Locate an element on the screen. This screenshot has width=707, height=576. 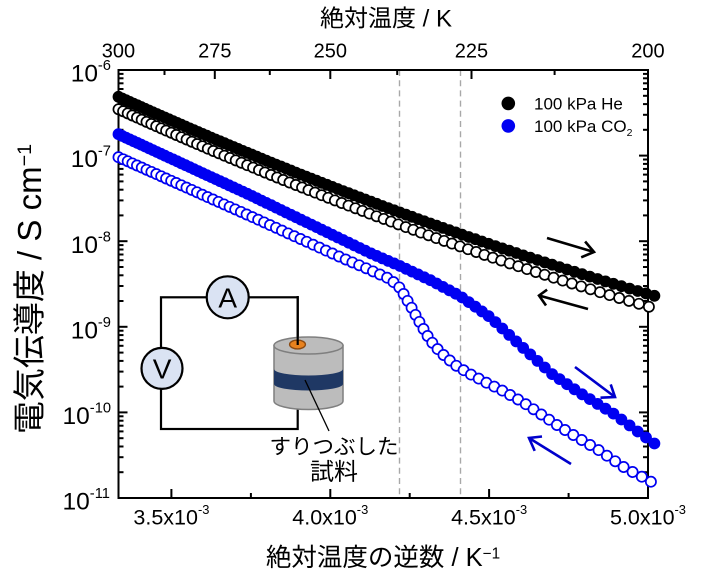
svg-text: 2 is located at coordinates (630, 133).